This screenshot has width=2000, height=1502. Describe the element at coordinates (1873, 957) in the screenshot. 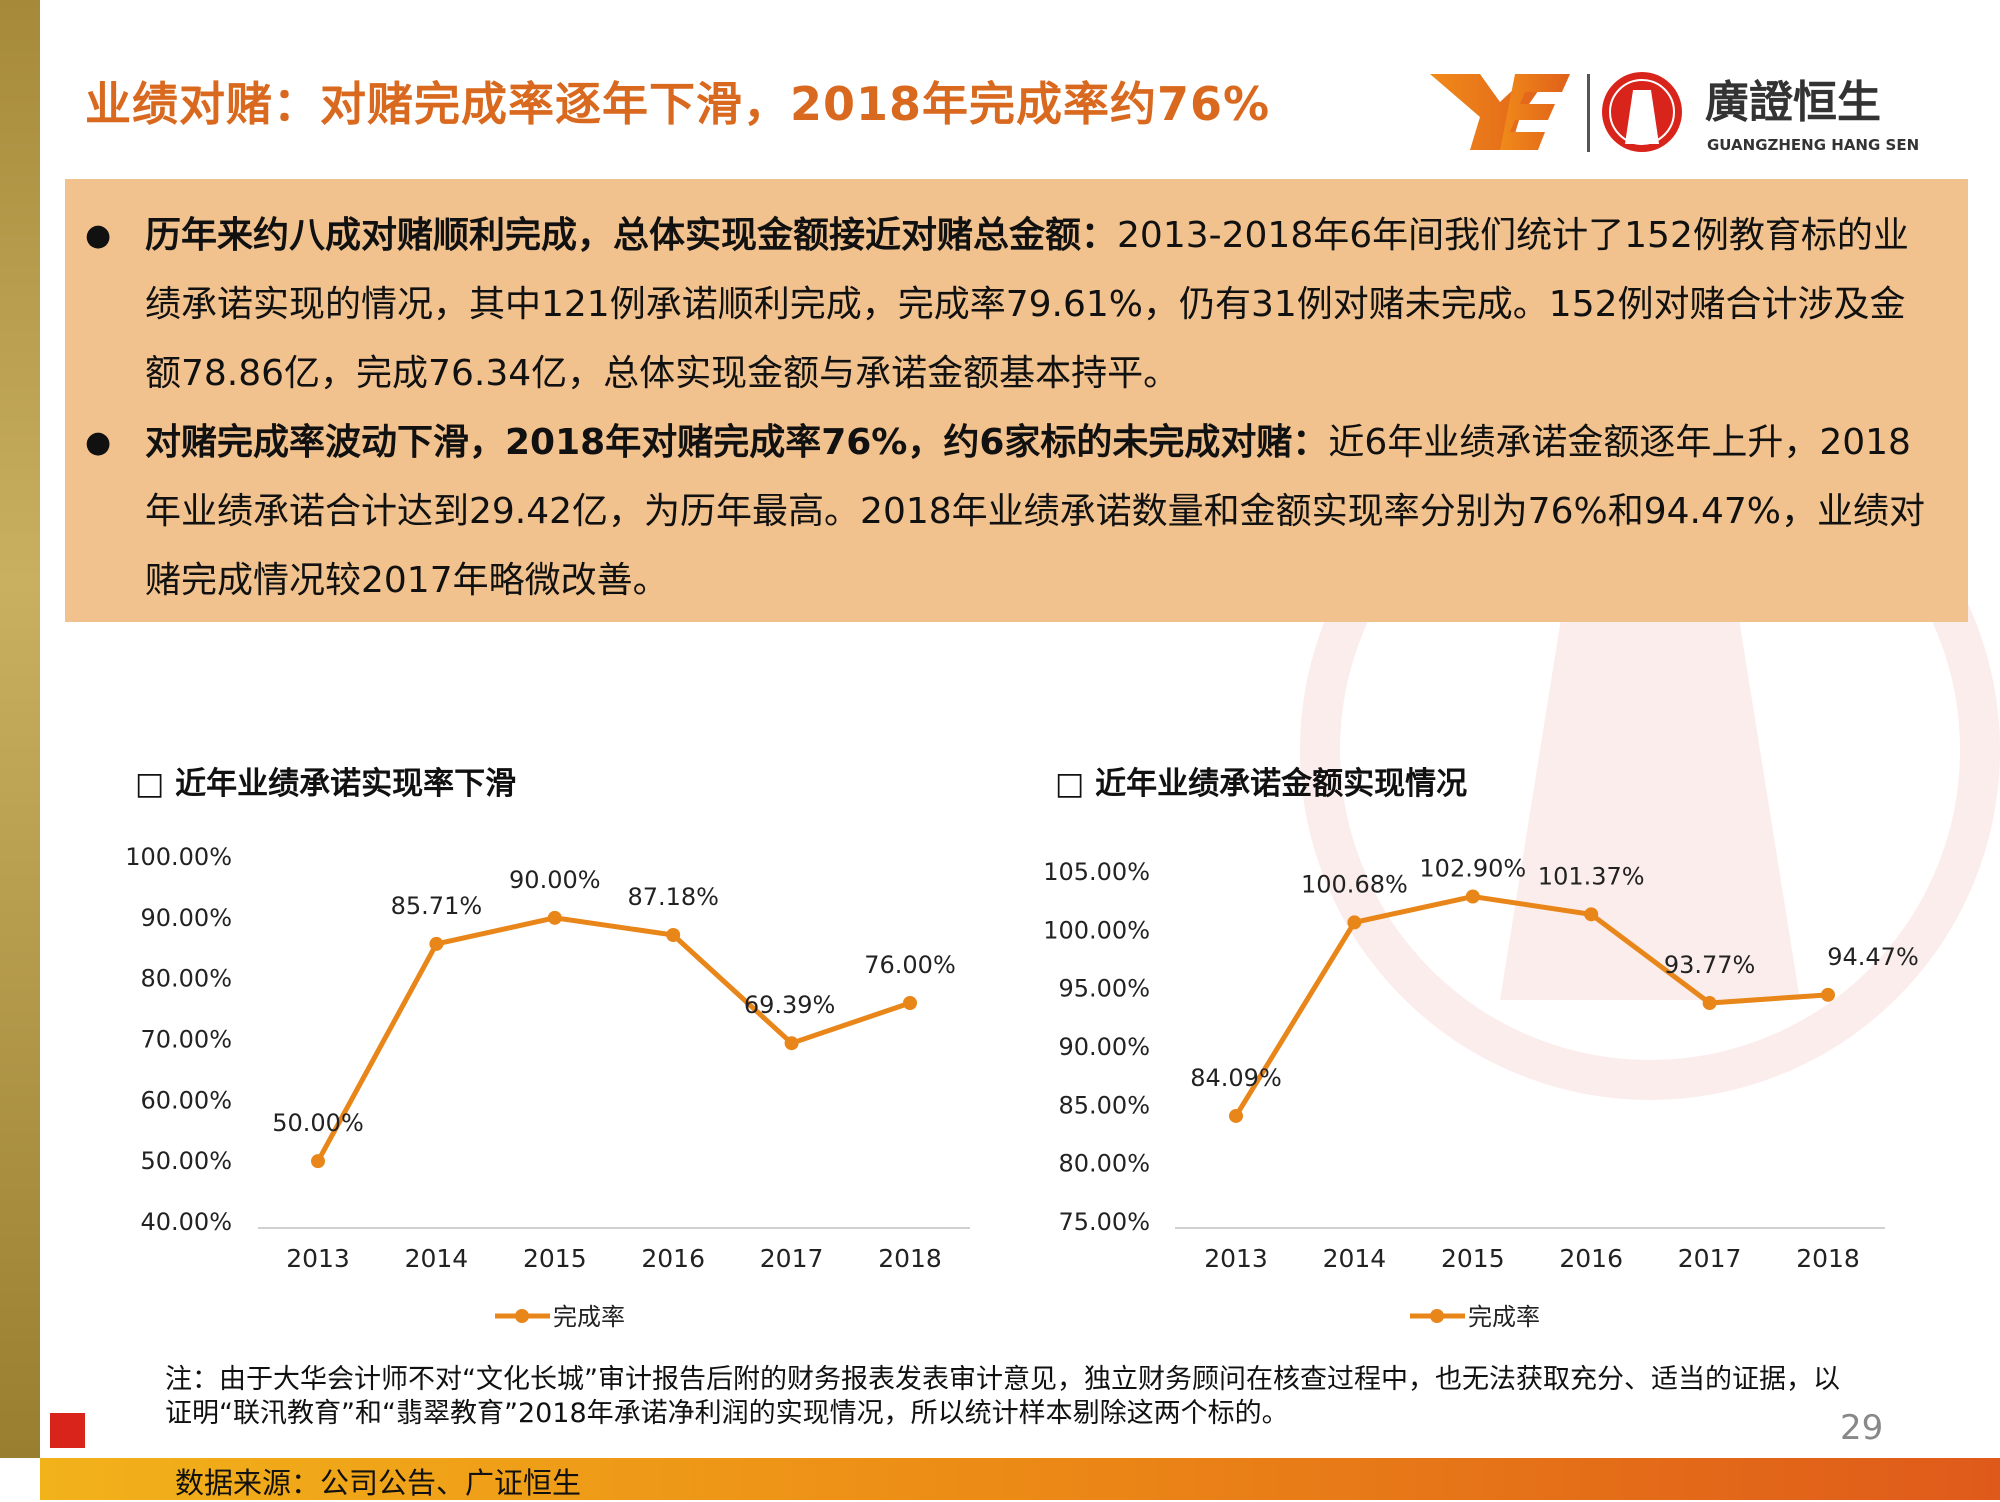

I see `data-label: 94.47%` at that location.